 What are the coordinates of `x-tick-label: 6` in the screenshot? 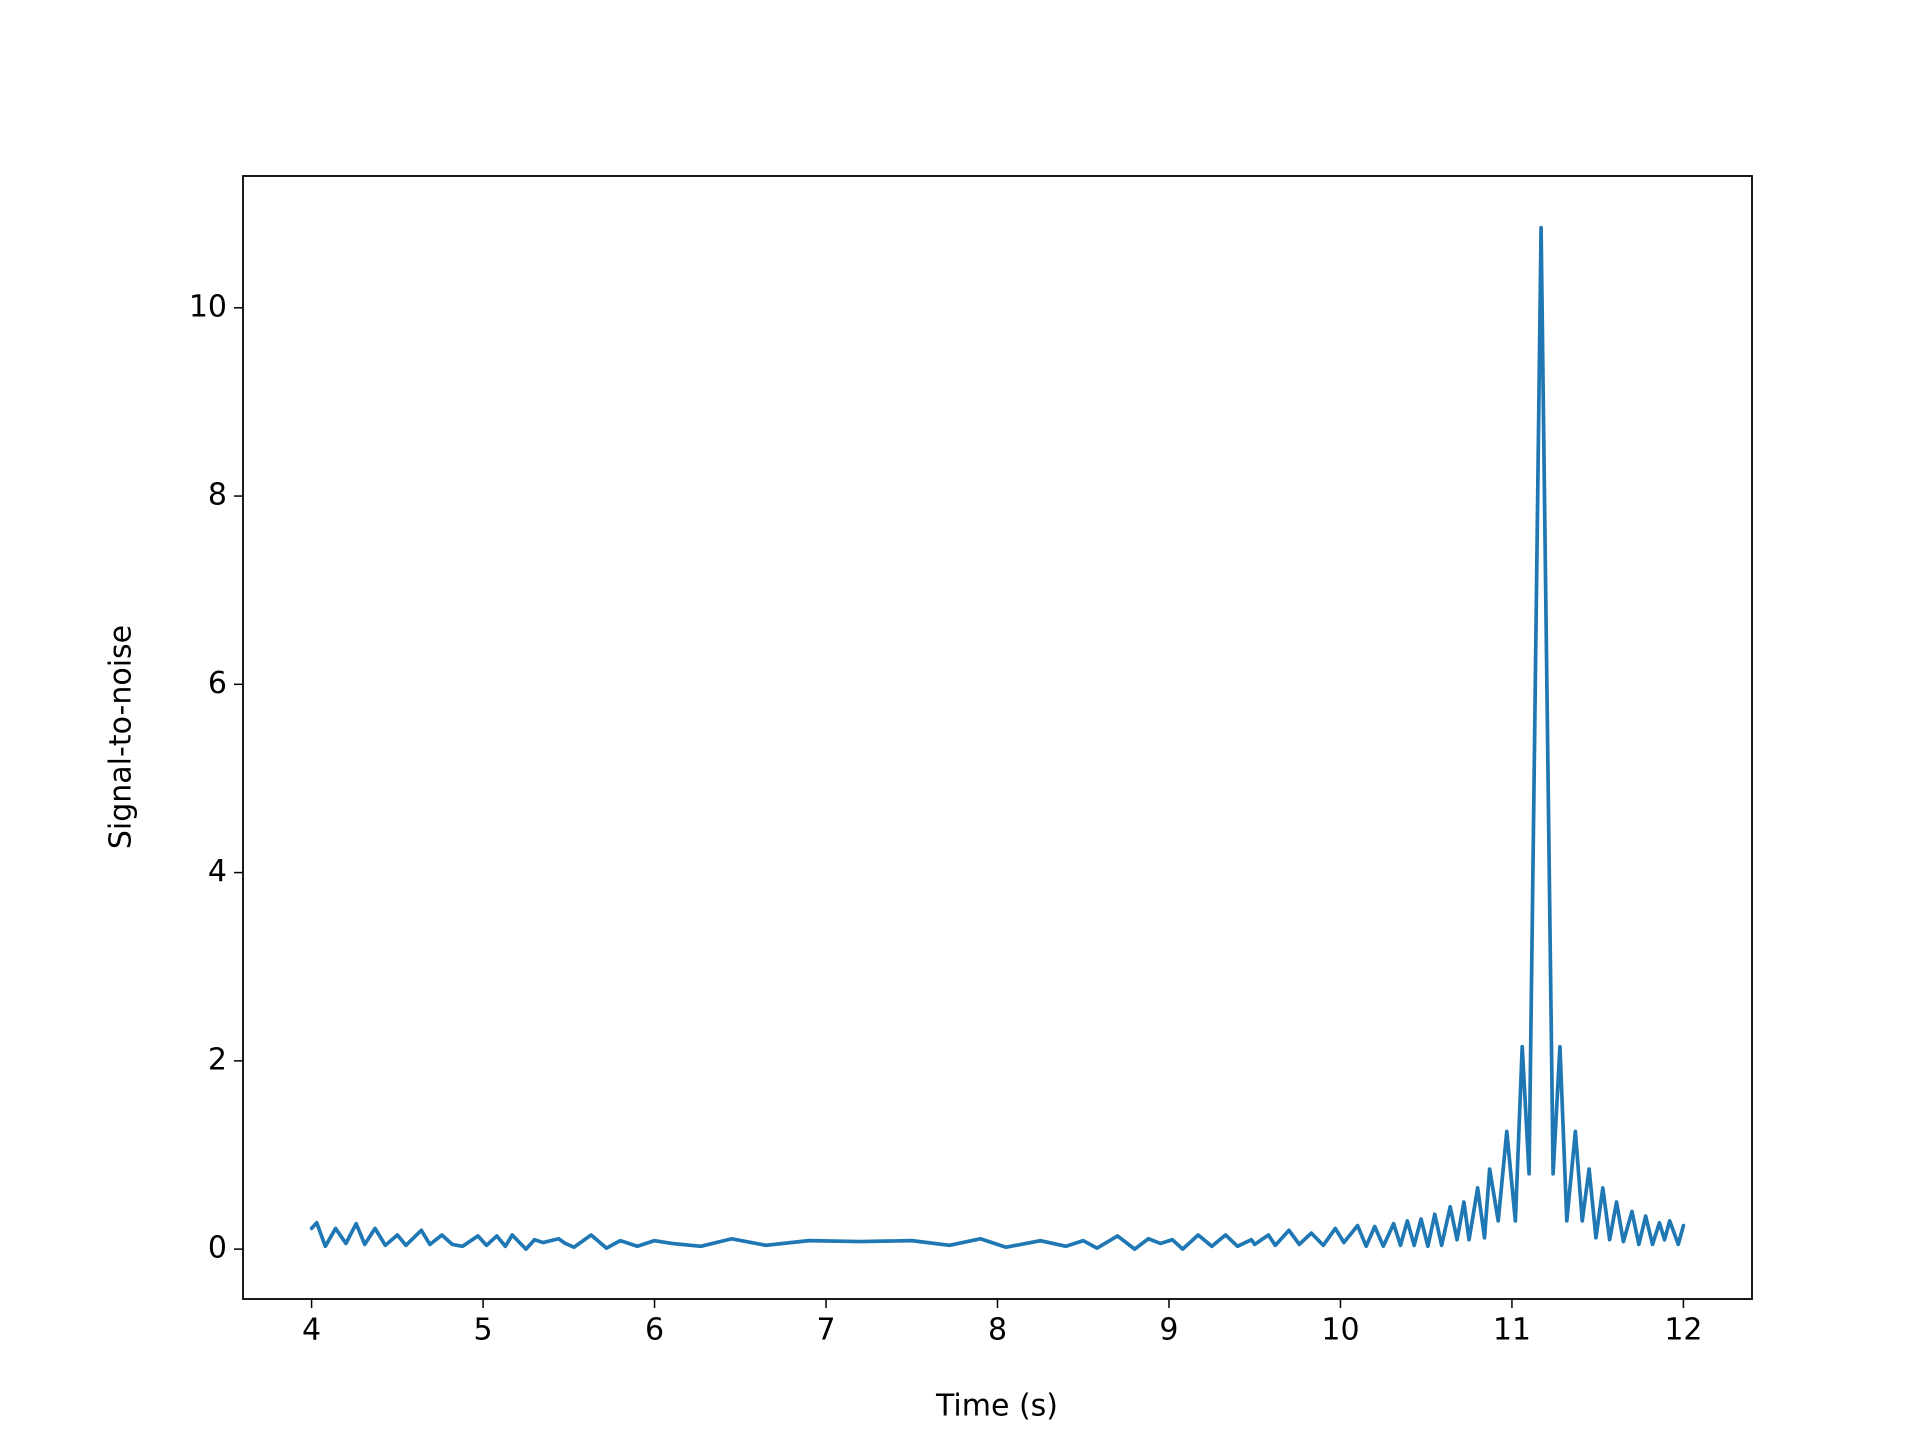 It's located at (654, 1330).